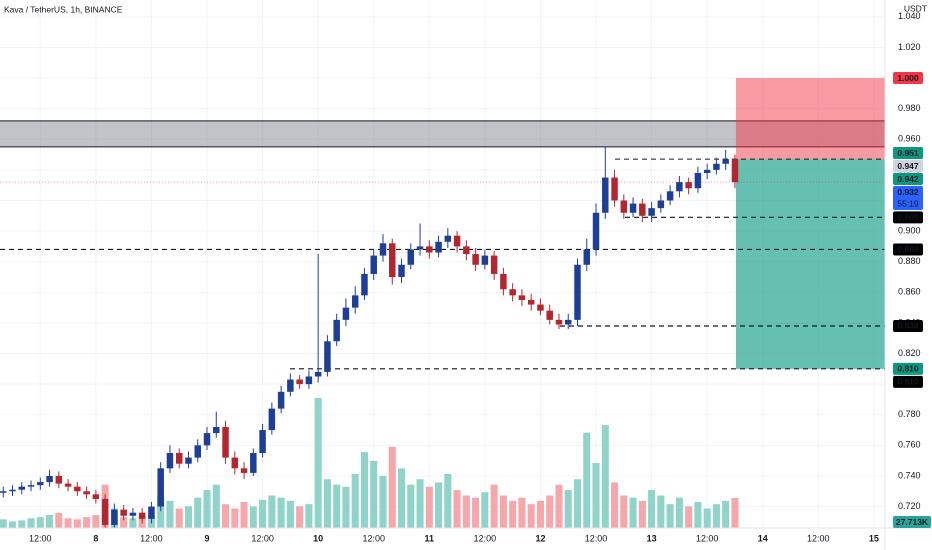 The height and width of the screenshot is (550, 932). Describe the element at coordinates (763, 538) in the screenshot. I see `x-tick-label: 14` at that location.